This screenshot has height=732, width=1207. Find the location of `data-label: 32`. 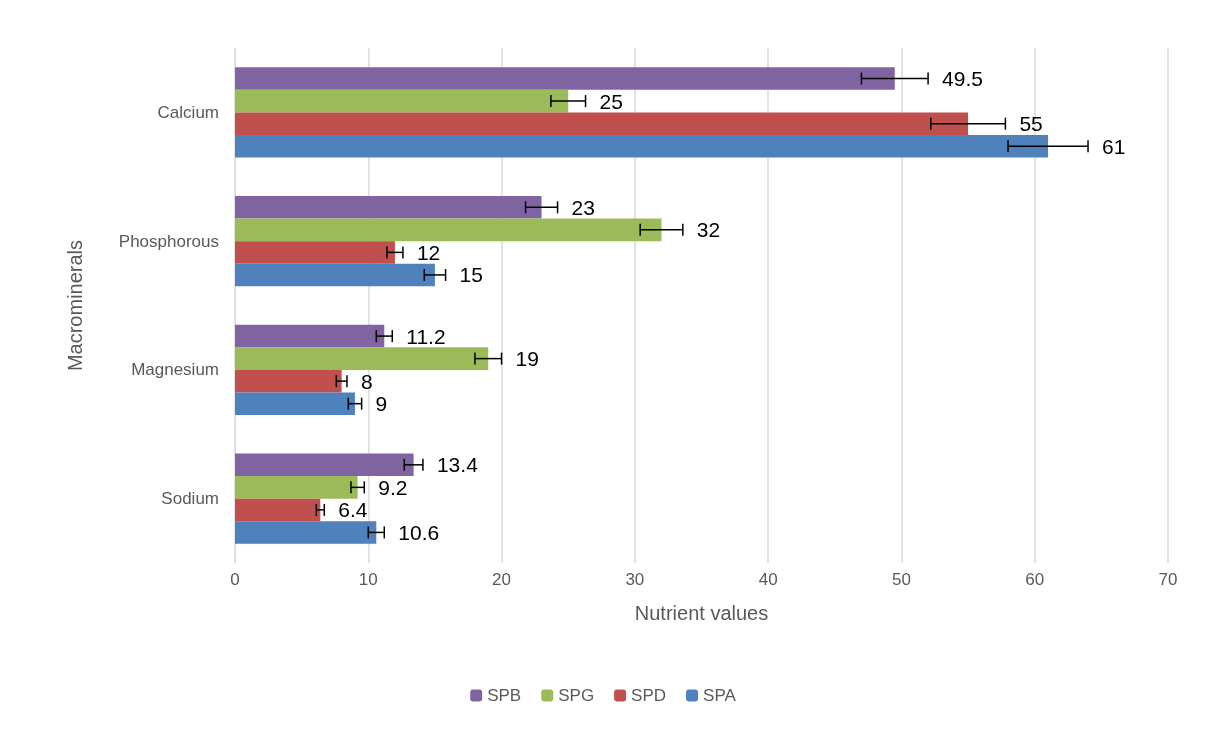

data-label: 32 is located at coordinates (708, 230).